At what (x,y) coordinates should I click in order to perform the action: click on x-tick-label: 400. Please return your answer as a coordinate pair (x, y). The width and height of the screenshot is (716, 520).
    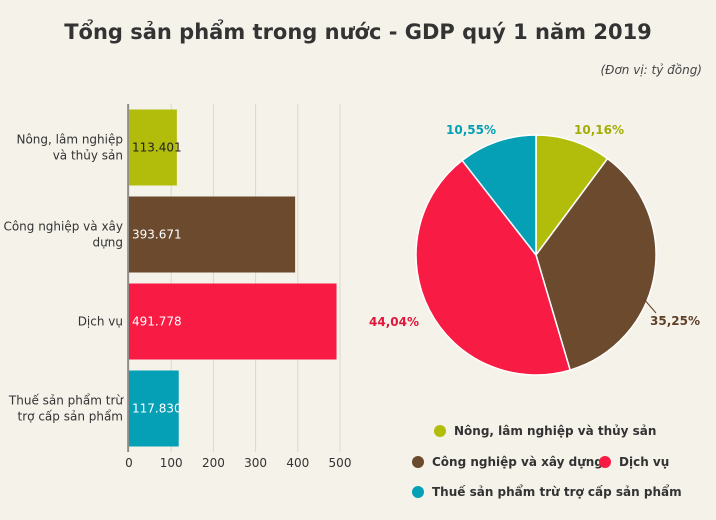
    Looking at the image, I should click on (297, 463).